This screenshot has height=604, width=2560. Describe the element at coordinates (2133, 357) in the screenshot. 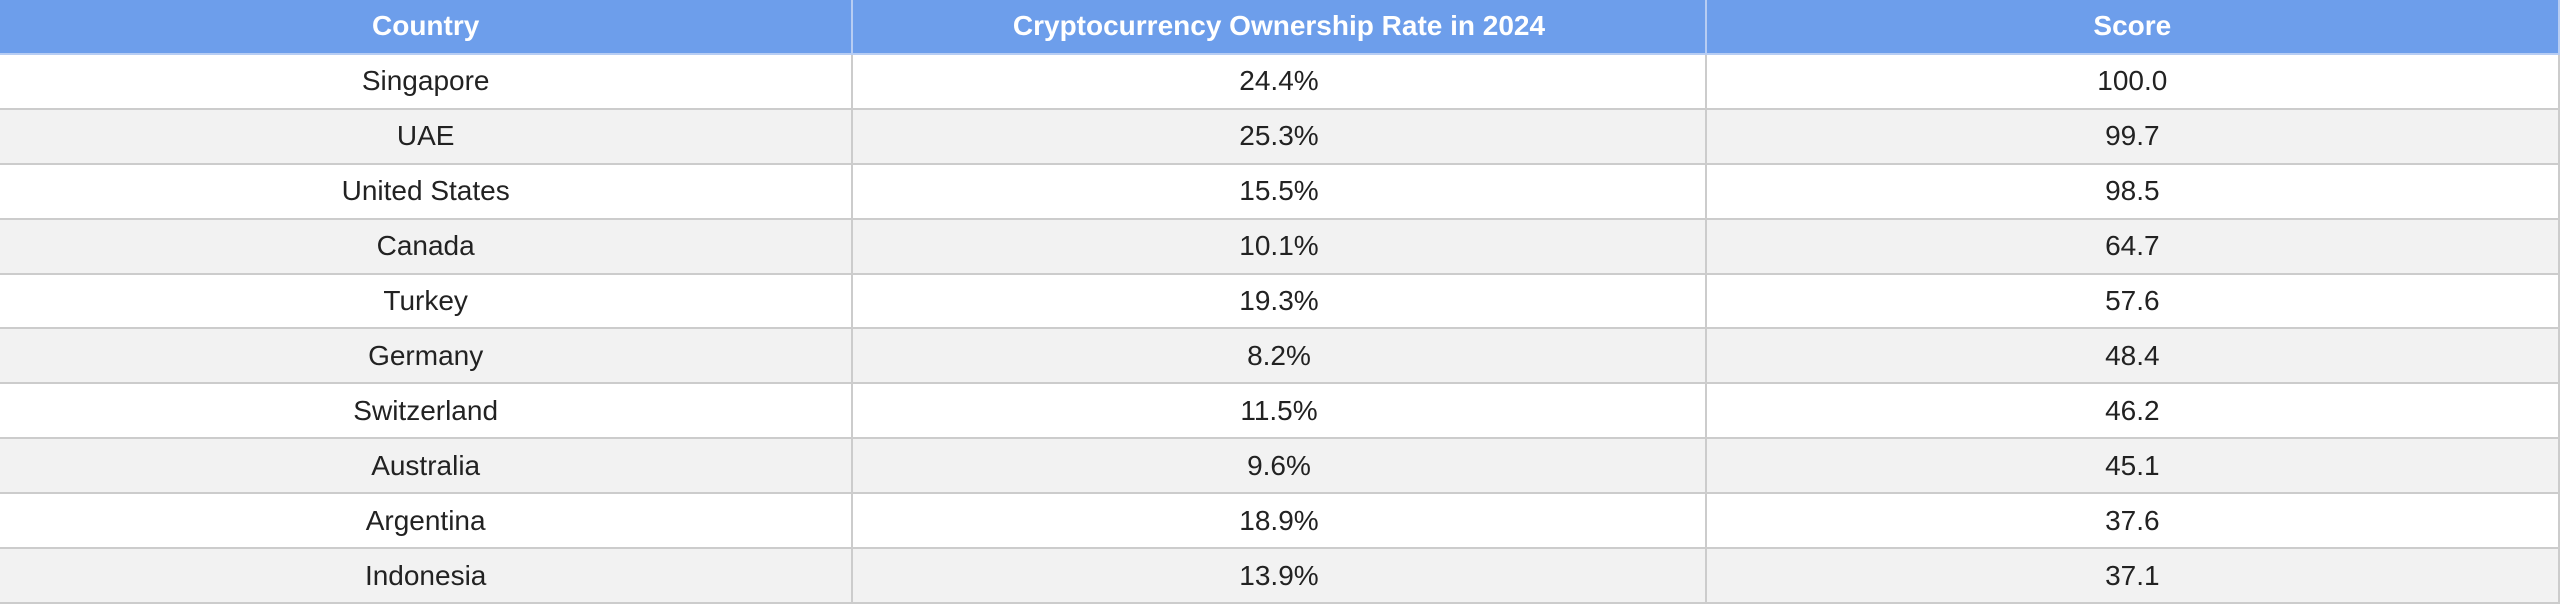

I see `table-cell: 48.4` at that location.